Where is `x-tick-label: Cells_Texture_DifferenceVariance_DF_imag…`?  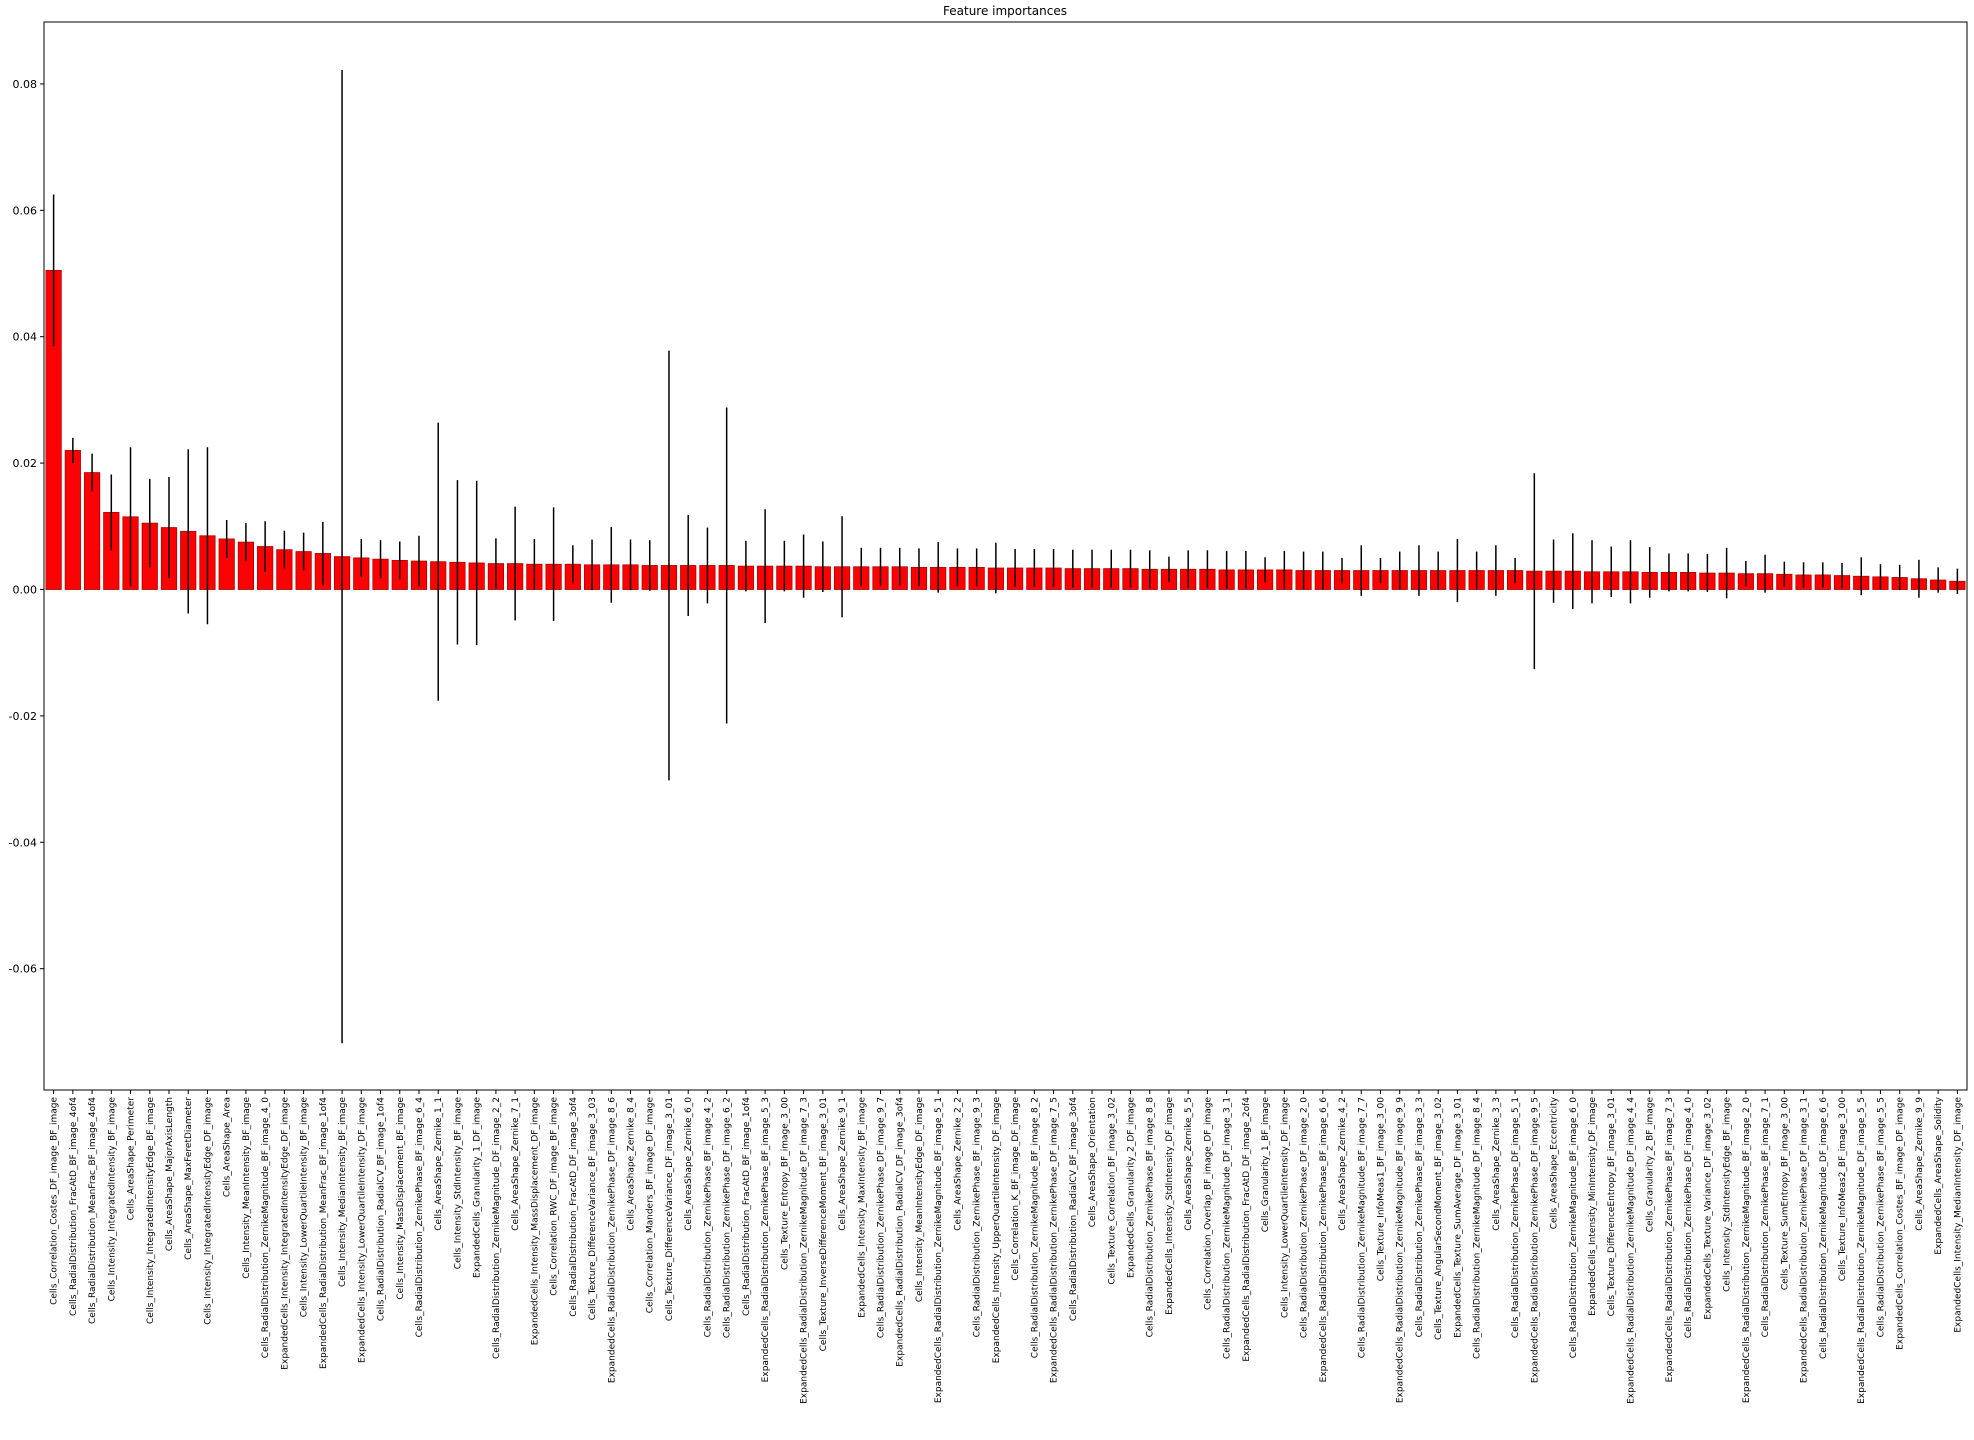
x-tick-label: Cells_Texture_DifferenceVariance_DF_imag… is located at coordinates (670, 1209).